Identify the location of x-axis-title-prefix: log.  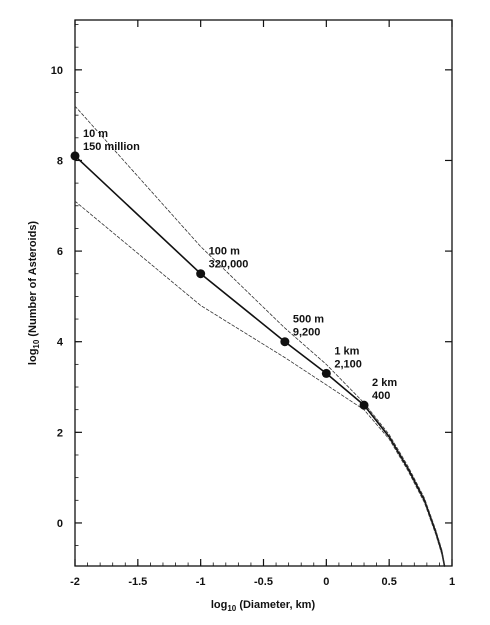
(219, 605).